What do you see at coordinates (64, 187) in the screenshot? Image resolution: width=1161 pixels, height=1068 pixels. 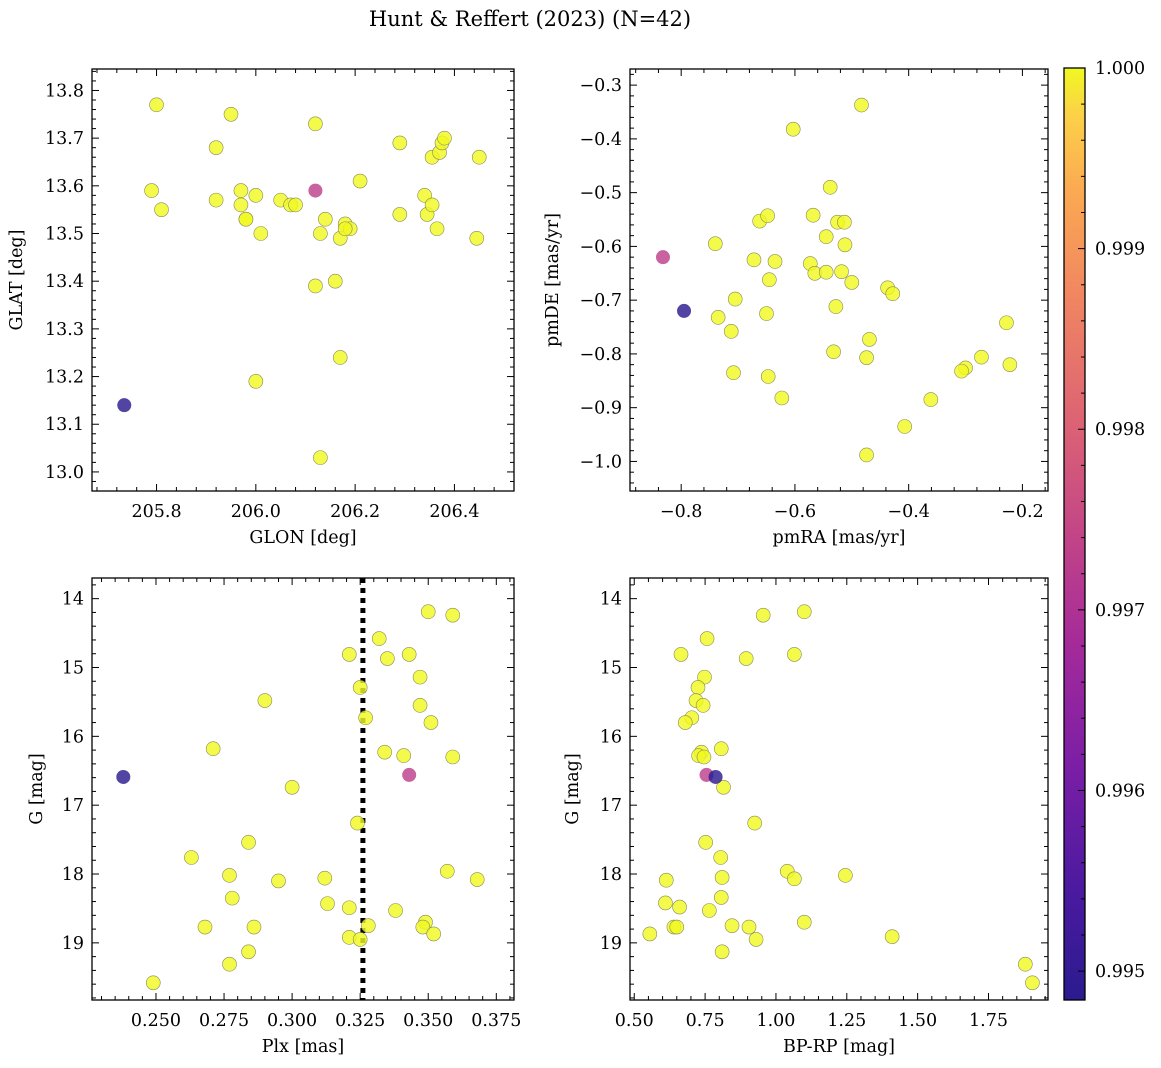 I see `y-tick-label: 13.6` at bounding box center [64, 187].